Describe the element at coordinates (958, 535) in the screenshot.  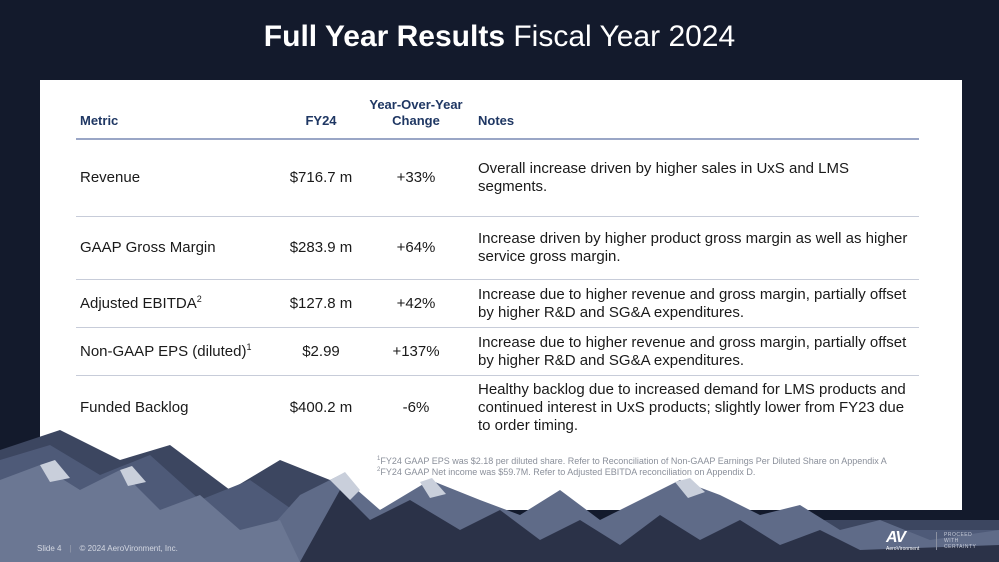
I see `tagline-line: PROCEED` at that location.